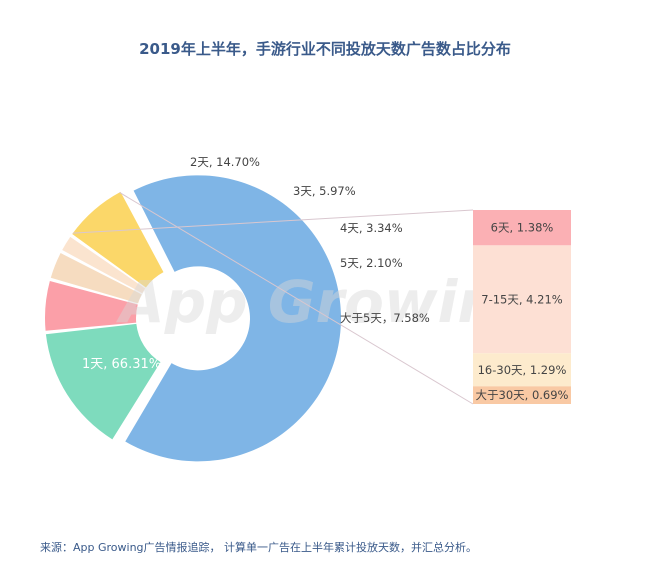 Image resolution: width=650 pixels, height=579 pixels. What do you see at coordinates (273, 221) in the screenshot?
I see `connector-top` at bounding box center [273, 221].